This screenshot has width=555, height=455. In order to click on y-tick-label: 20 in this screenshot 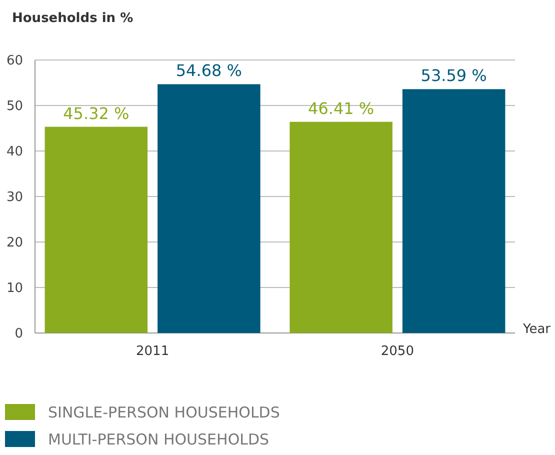, I will do `click(14, 243)`.